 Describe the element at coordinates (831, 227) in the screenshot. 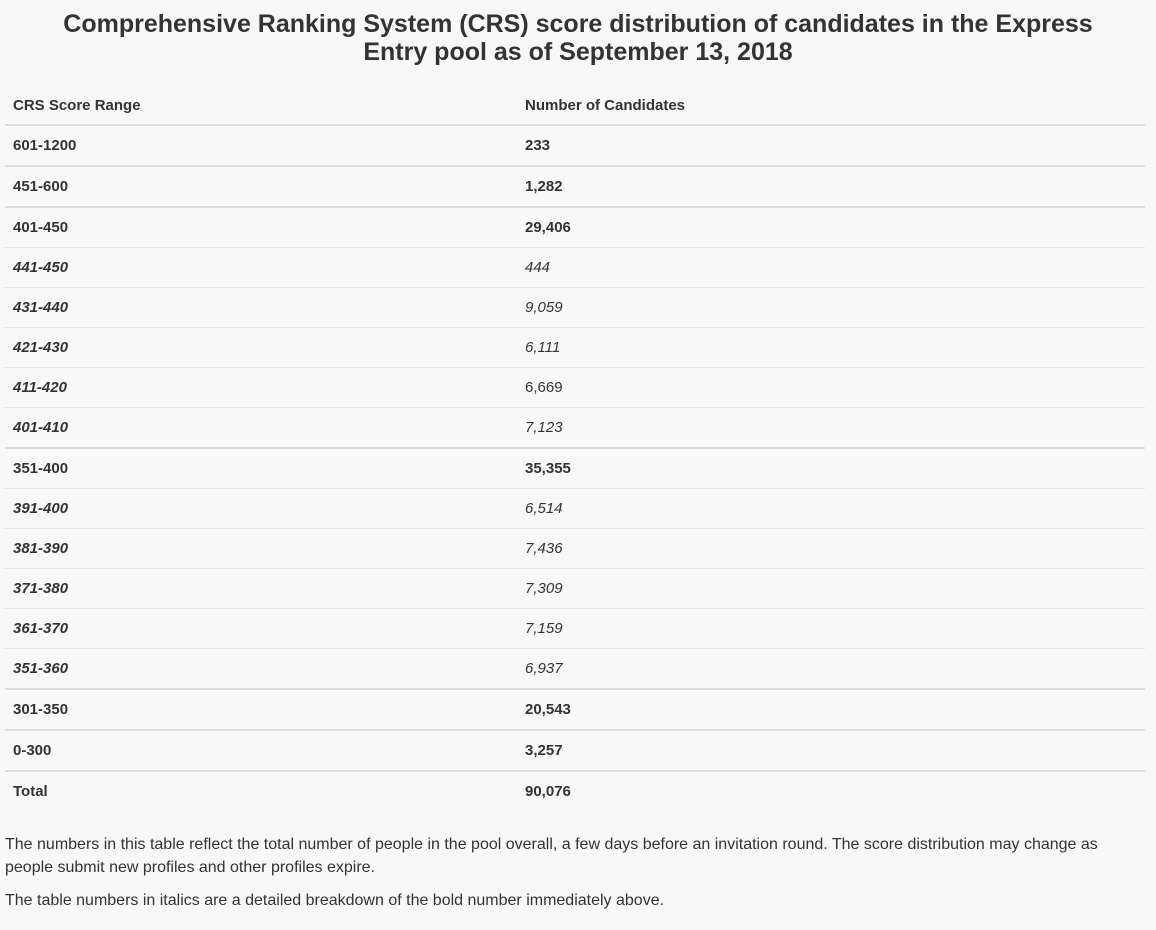

I see `candidate-count: 29,406` at that location.